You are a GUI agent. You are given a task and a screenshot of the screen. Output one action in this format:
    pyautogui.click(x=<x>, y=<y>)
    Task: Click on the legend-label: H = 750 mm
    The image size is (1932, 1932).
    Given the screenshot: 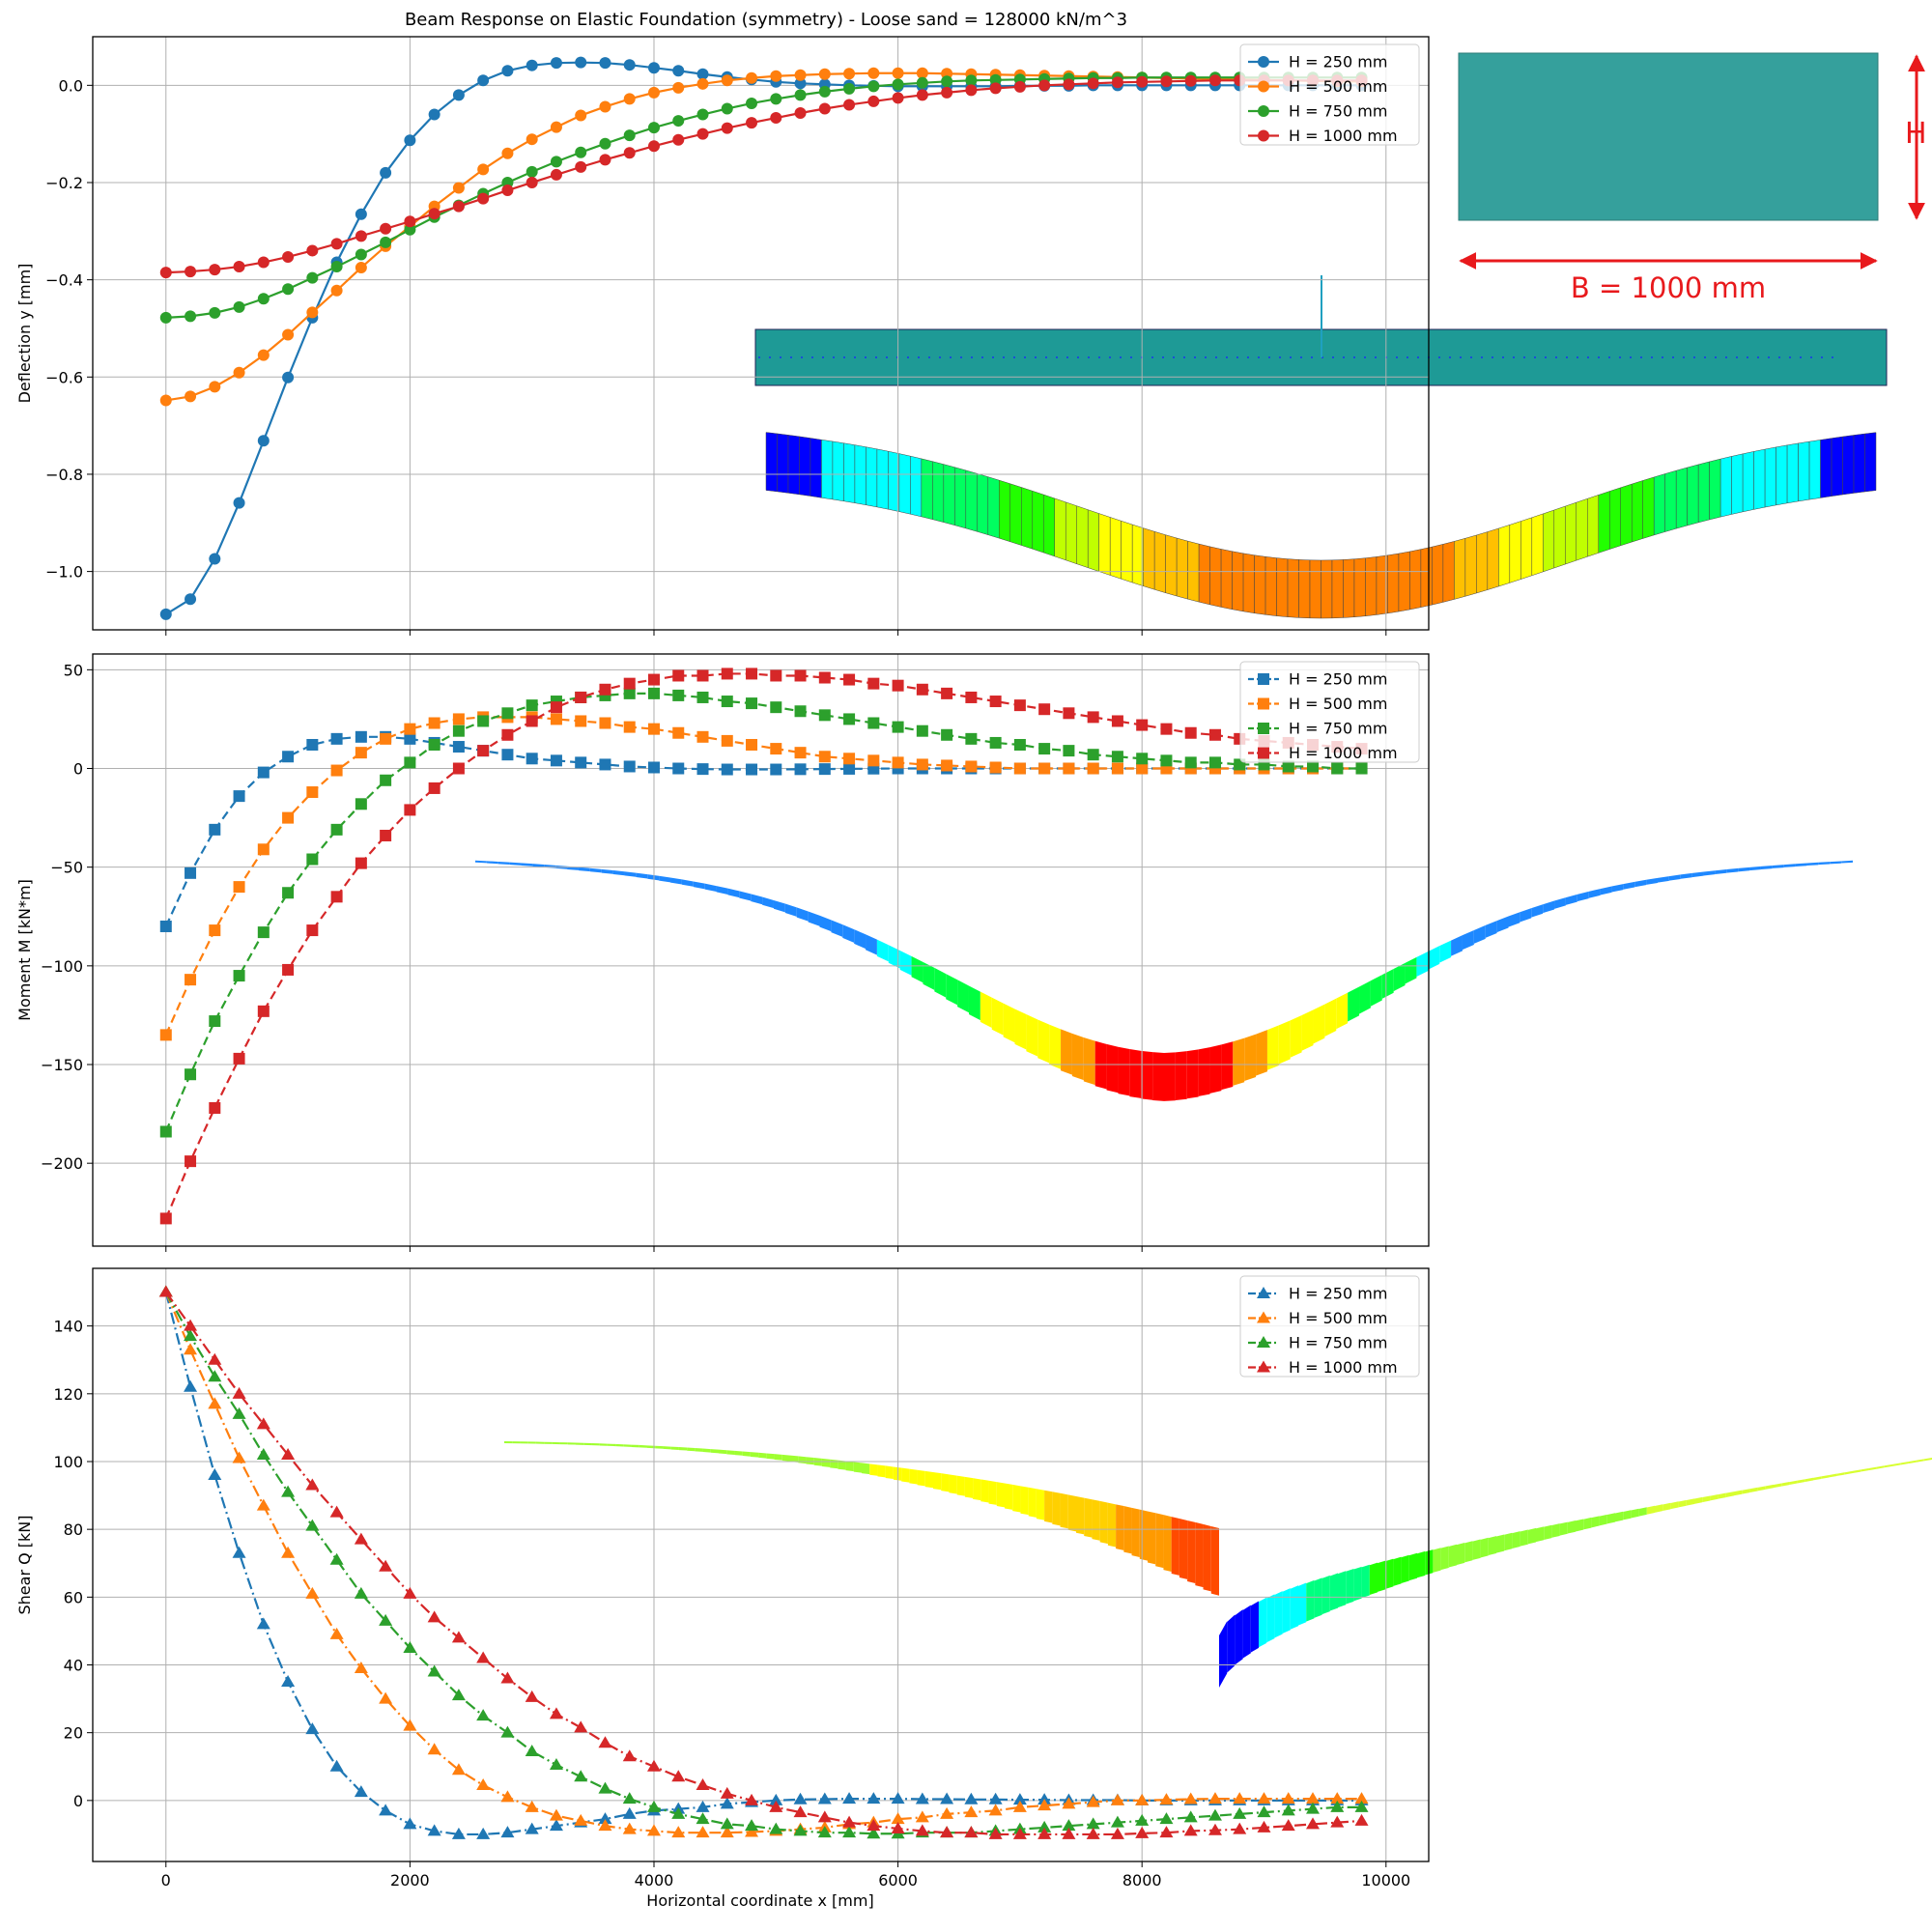 What is the action you would take?
    pyautogui.click(x=1338, y=111)
    